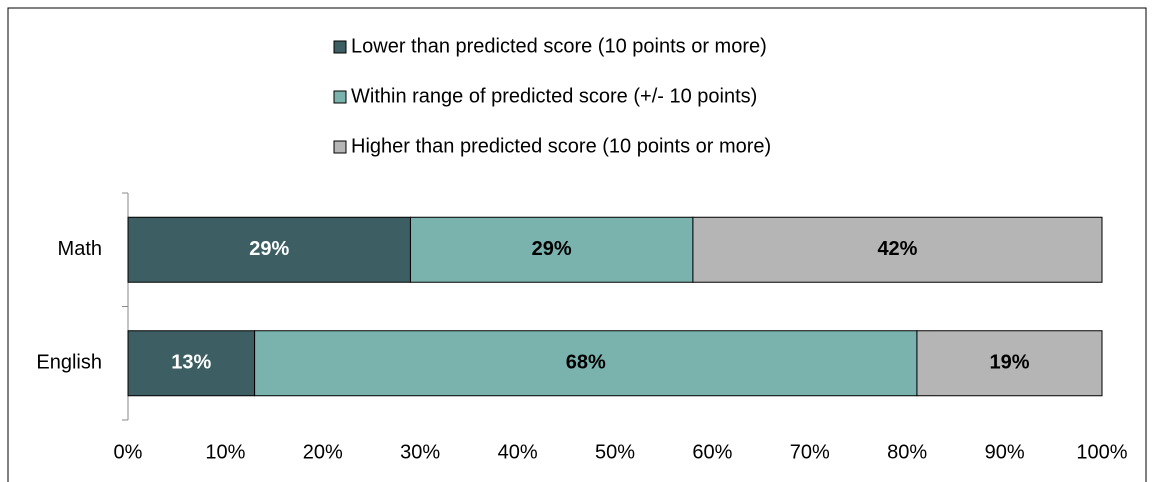 The image size is (1154, 482). What do you see at coordinates (323, 452) in the screenshot?
I see `x-tick-label: 20%` at bounding box center [323, 452].